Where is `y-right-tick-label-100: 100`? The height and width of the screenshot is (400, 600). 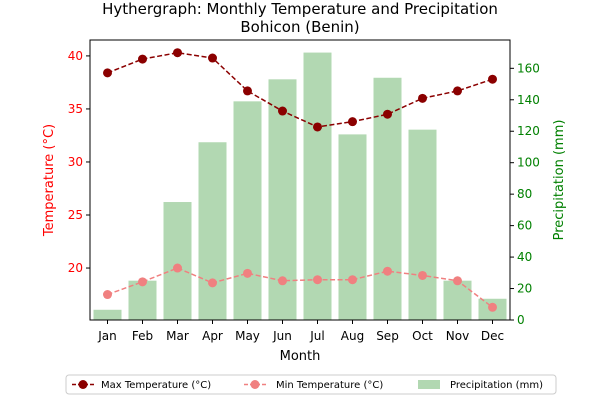
y-right-tick-label-100: 100 is located at coordinates (528, 163).